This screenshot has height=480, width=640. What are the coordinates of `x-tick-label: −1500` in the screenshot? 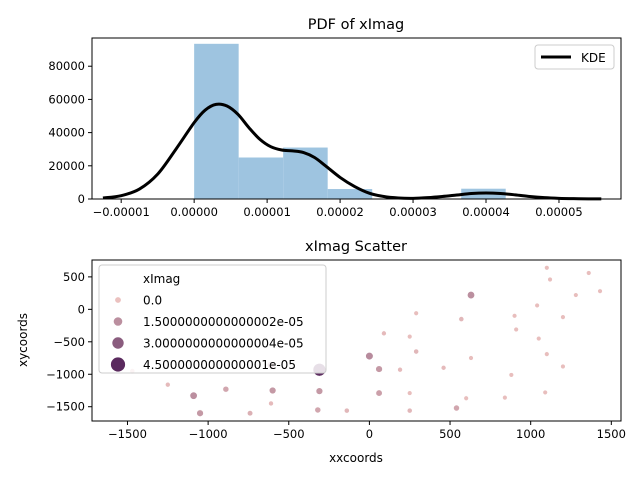 It's located at (127, 434).